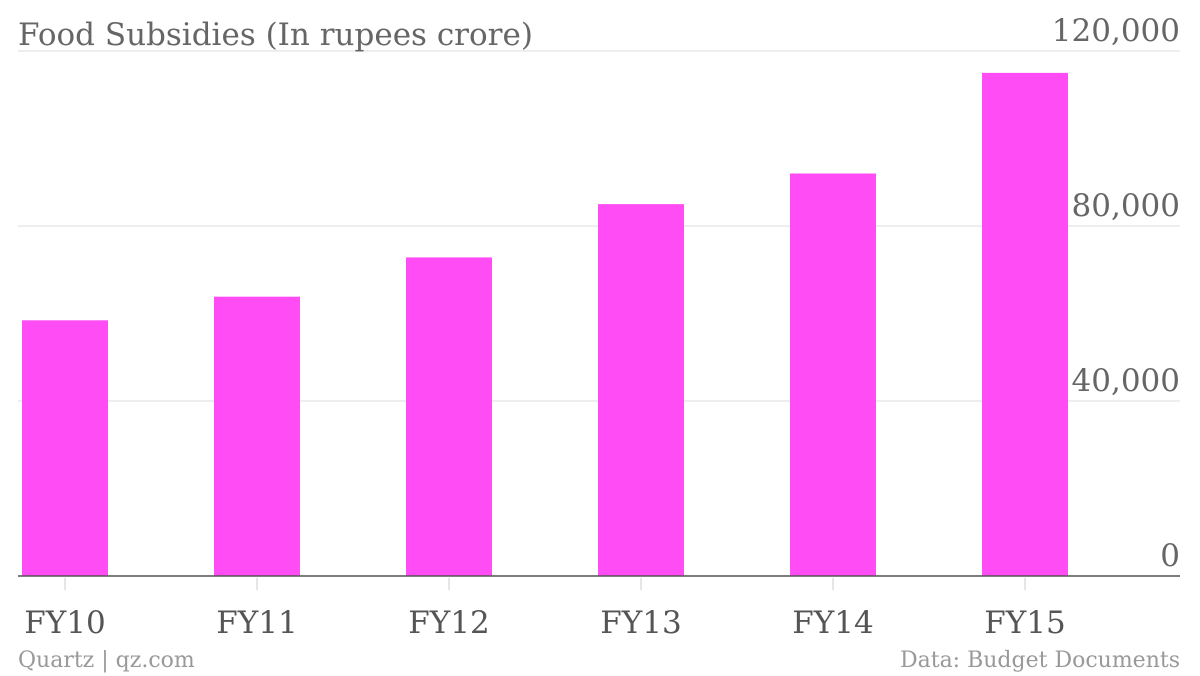  I want to click on y-tick-label: 120,000, so click(1116, 31).